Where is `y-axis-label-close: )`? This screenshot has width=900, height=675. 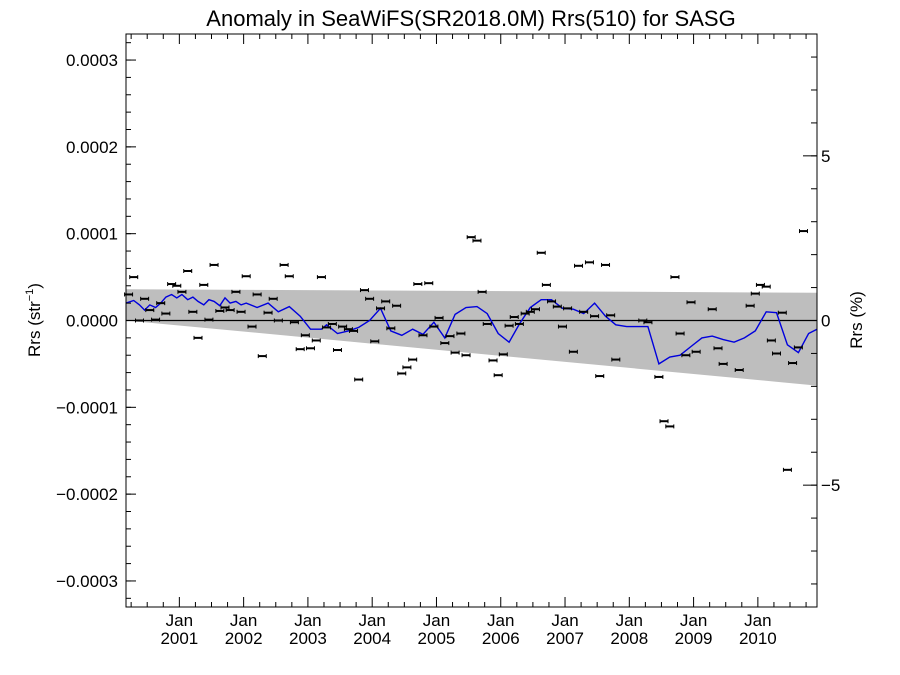 y-axis-label-close: ) is located at coordinates (34, 286).